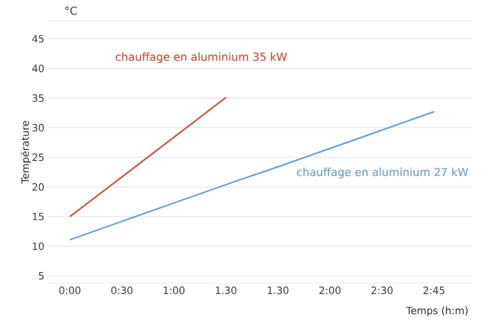 The image size is (500, 333). Describe the element at coordinates (174, 290) in the screenshot. I see `x-tick-label: 1:00` at that location.